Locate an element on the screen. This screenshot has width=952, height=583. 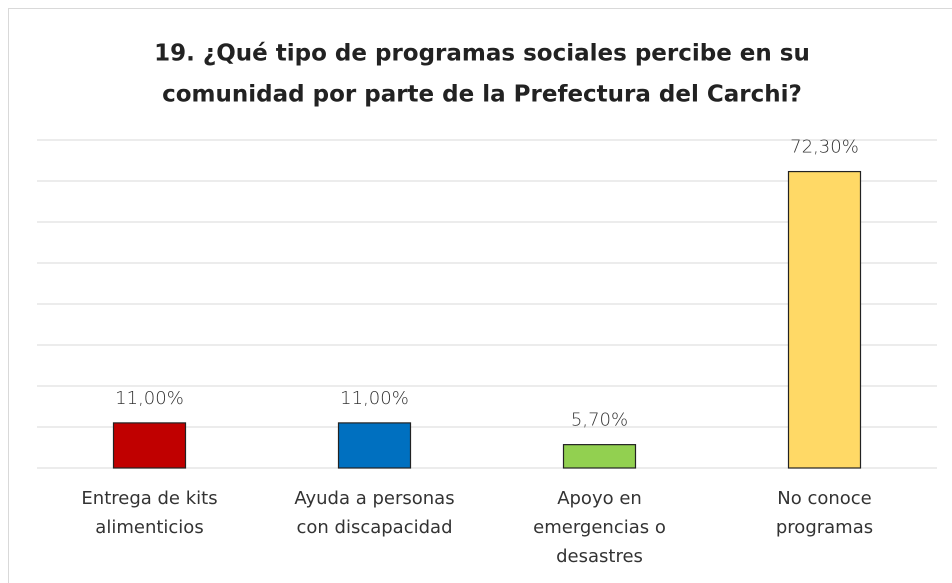
x-tick-label: Entrega de kits is located at coordinates (149, 498).